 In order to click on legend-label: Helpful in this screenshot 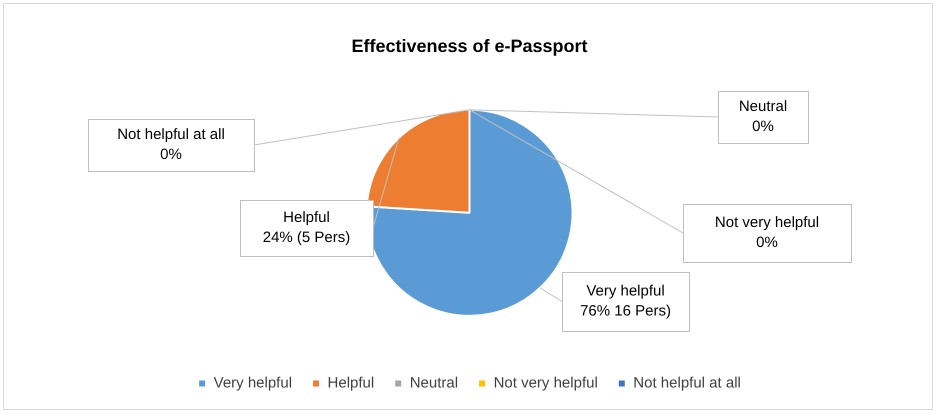, I will do `click(351, 383)`.